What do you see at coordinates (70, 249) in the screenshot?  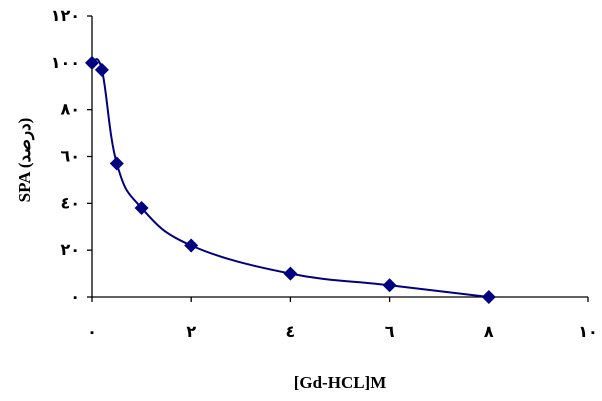 I see `y-tick-label: ۲۰` at bounding box center [70, 249].